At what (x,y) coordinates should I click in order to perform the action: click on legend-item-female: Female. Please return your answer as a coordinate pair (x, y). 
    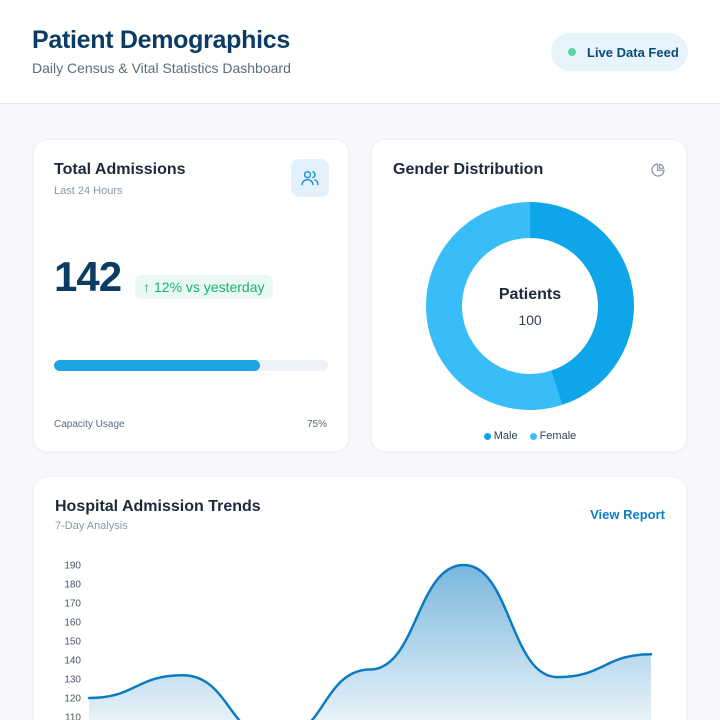
    Looking at the image, I should click on (553, 436).